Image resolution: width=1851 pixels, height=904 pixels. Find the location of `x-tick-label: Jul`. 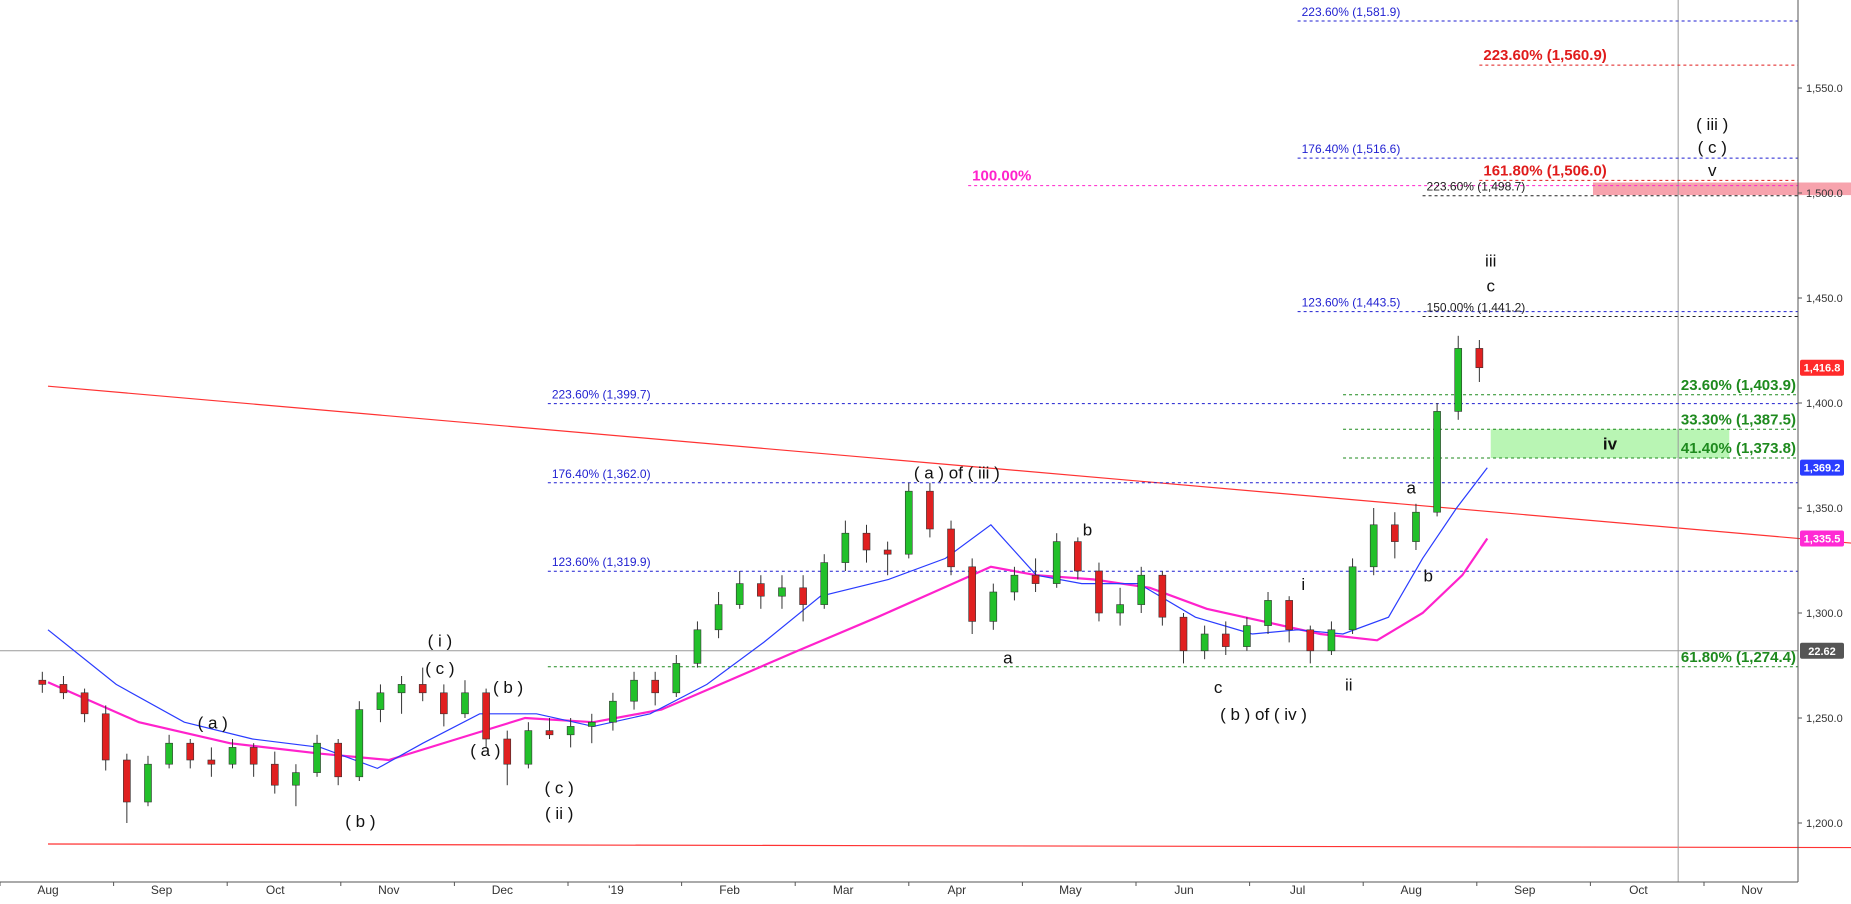

x-tick-label: Jul is located at coordinates (1297, 890).